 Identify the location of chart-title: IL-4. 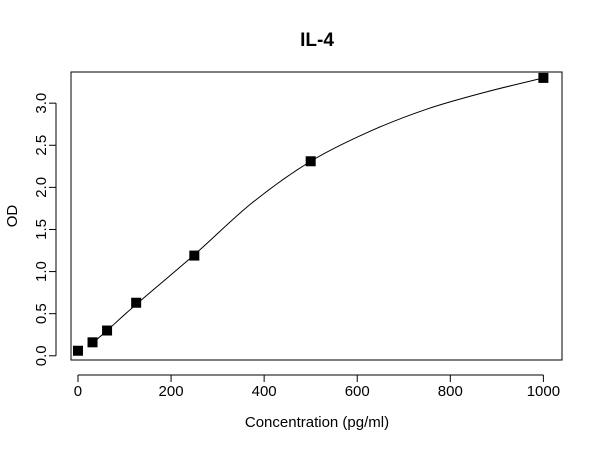
(317, 40).